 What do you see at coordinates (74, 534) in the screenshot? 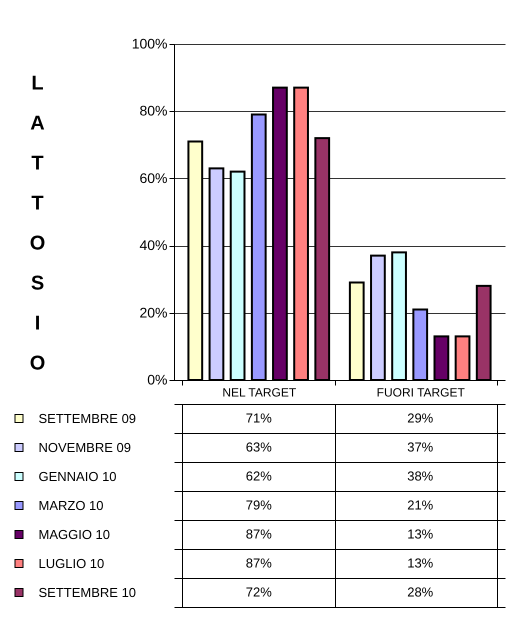
I see `legend-label: MAGGIO 10` at bounding box center [74, 534].